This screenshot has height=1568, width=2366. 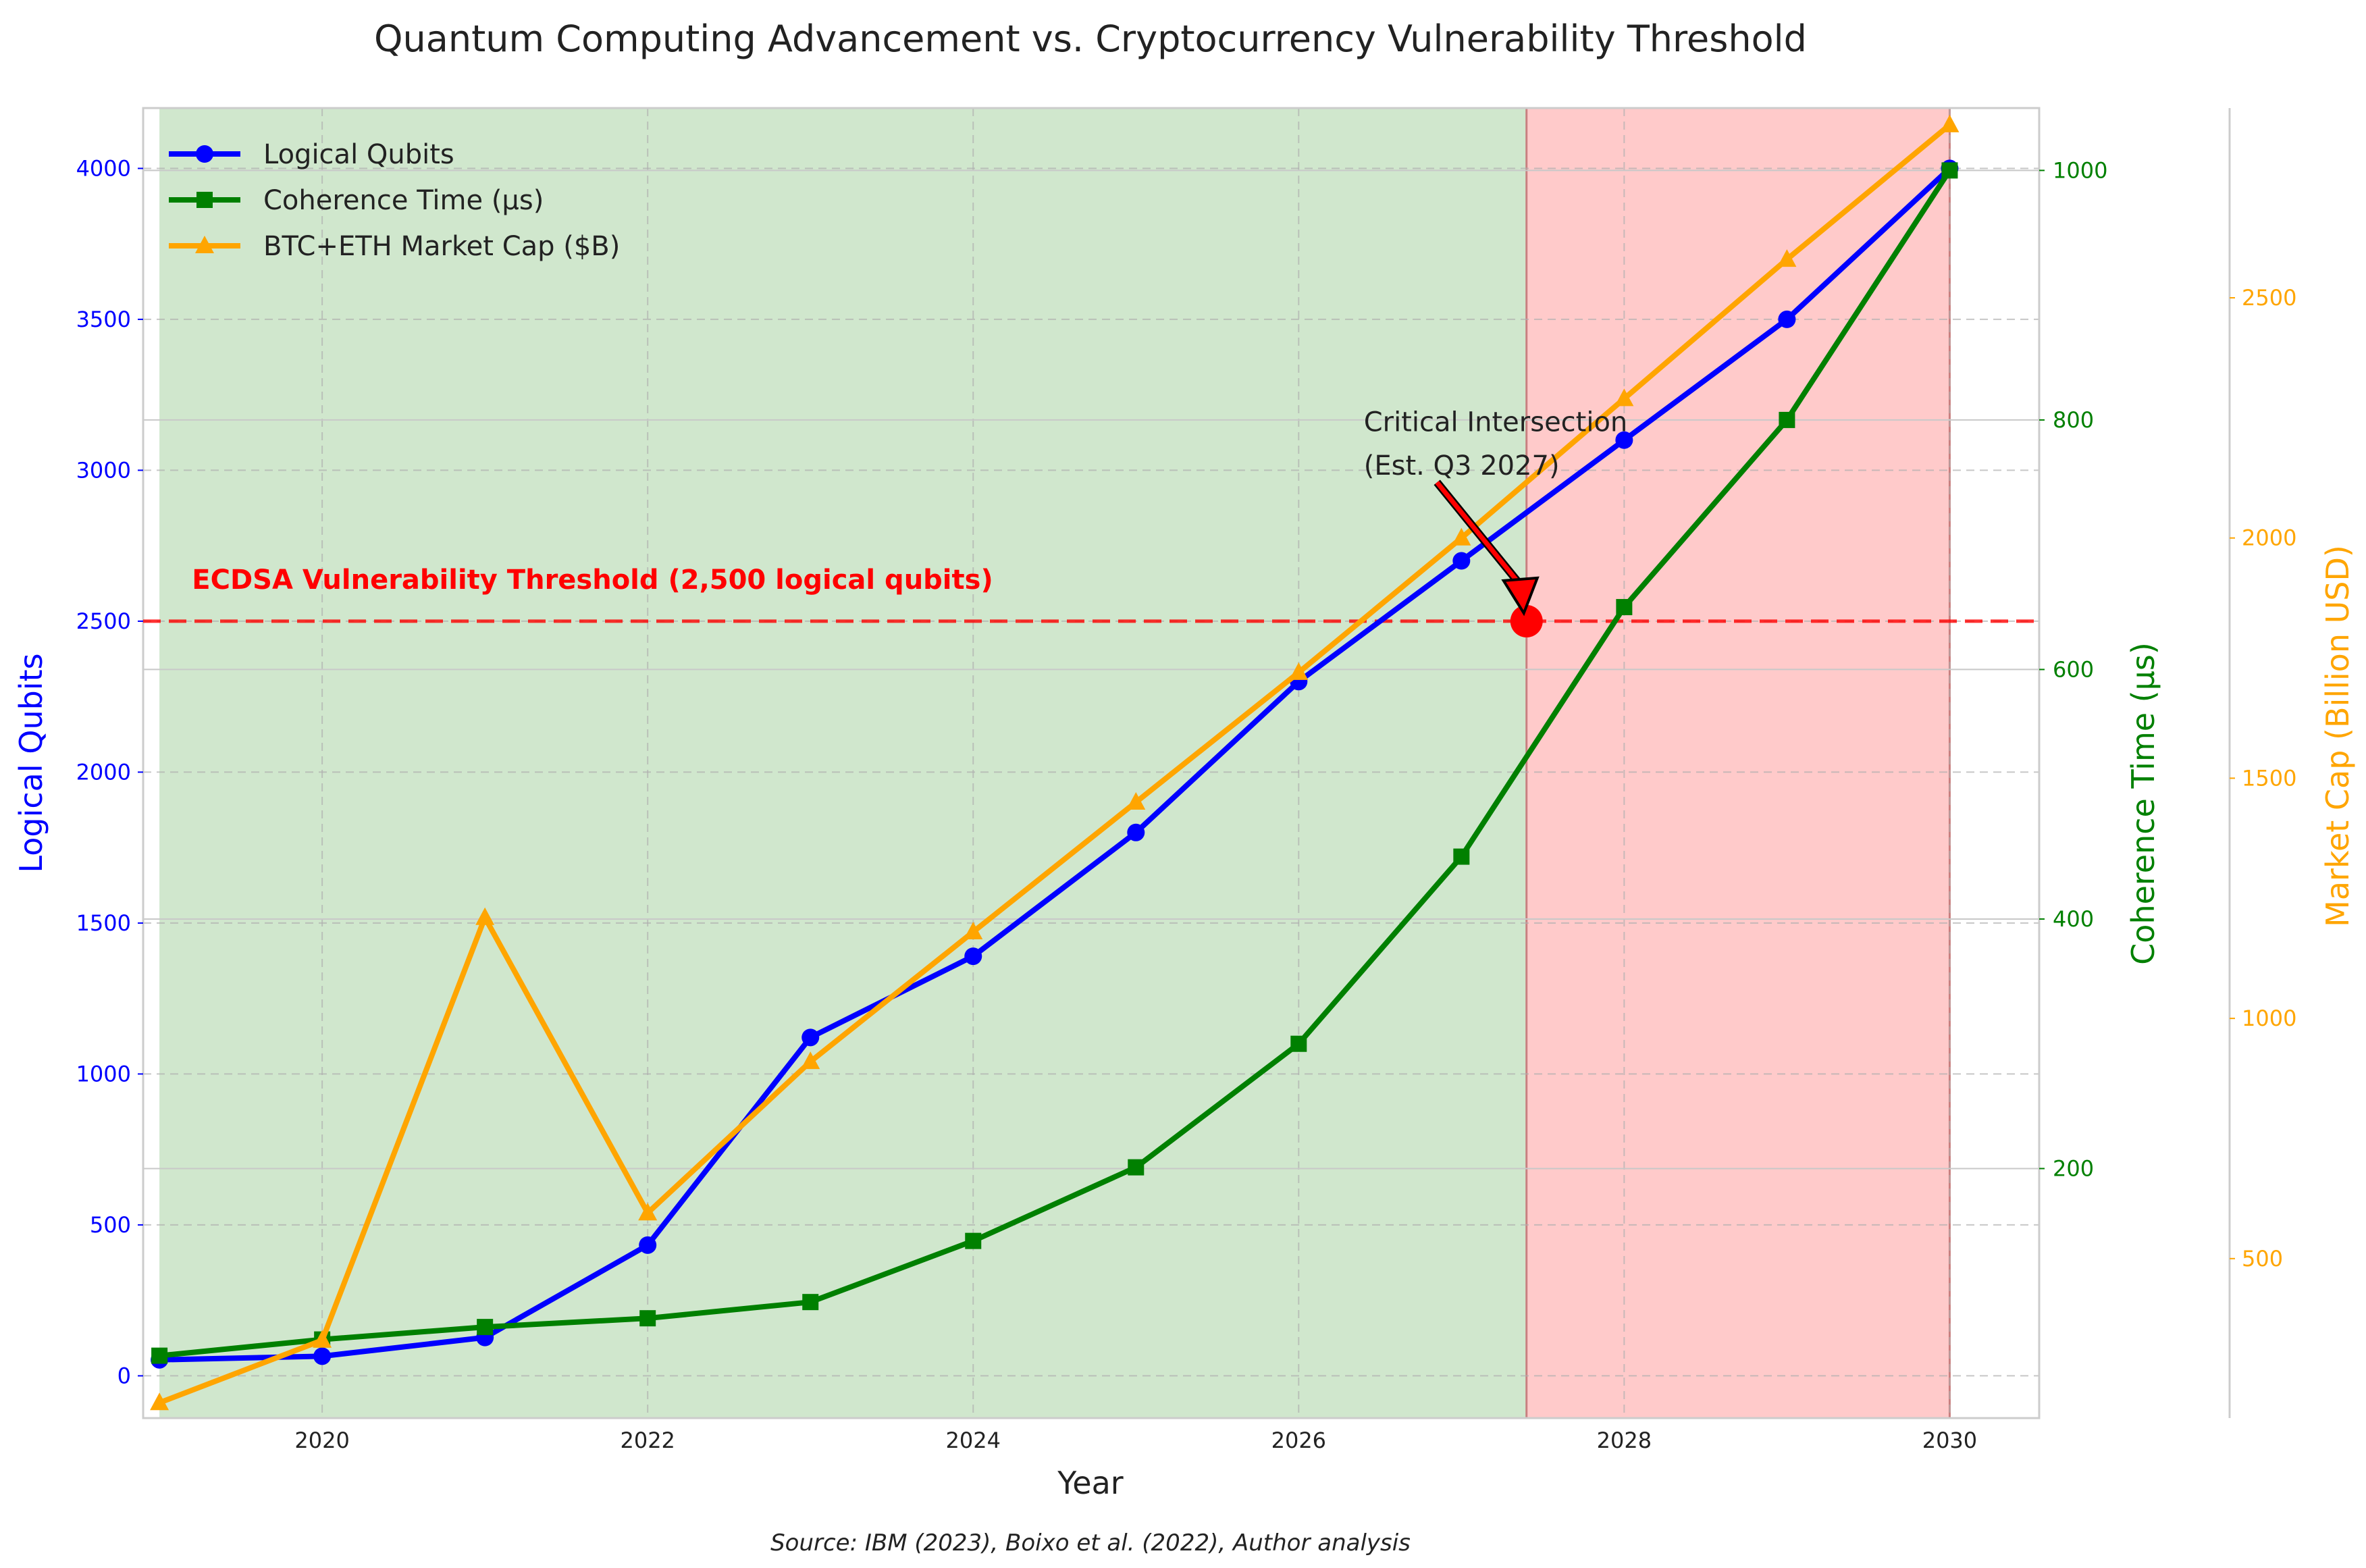 I want to click on x-tick-label: 2022, so click(x=648, y=1440).